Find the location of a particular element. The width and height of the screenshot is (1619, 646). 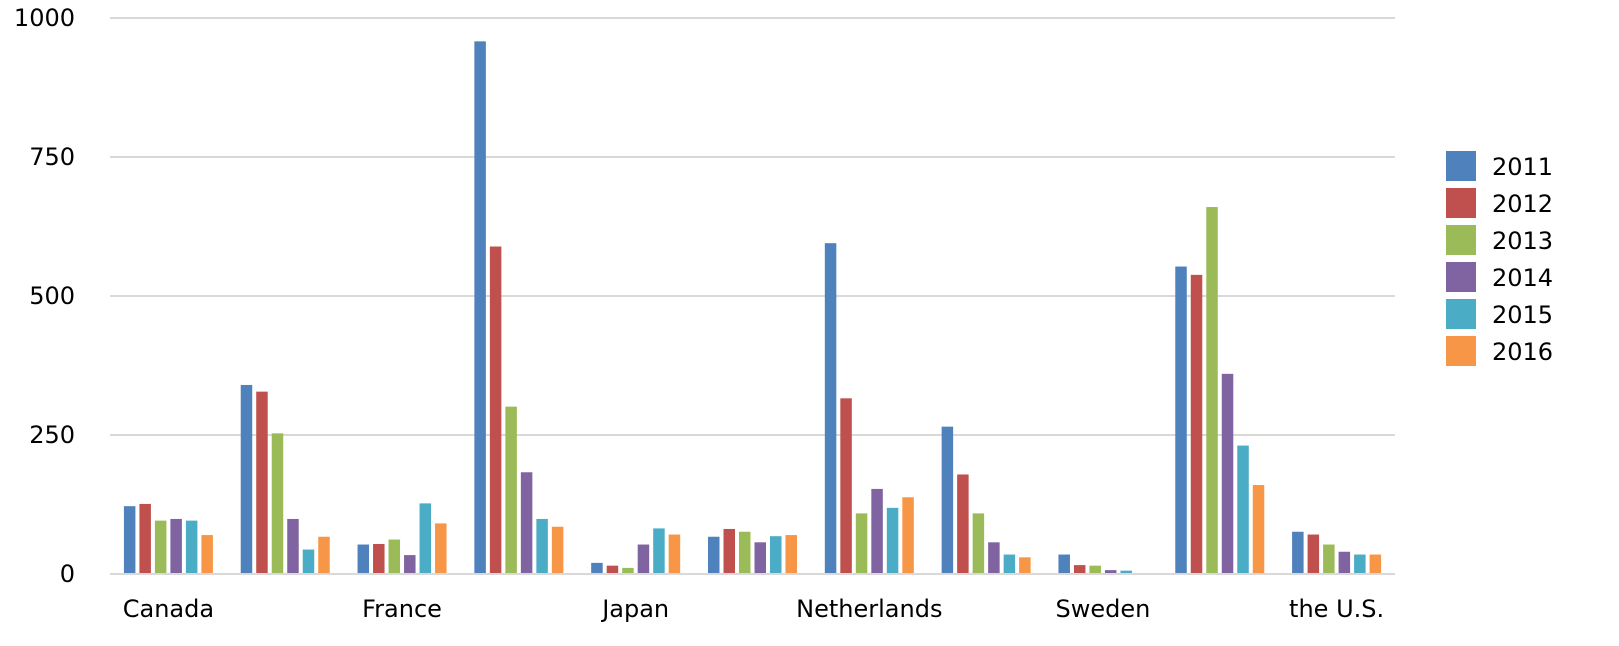

legend-label: 2013 is located at coordinates (1522, 241).